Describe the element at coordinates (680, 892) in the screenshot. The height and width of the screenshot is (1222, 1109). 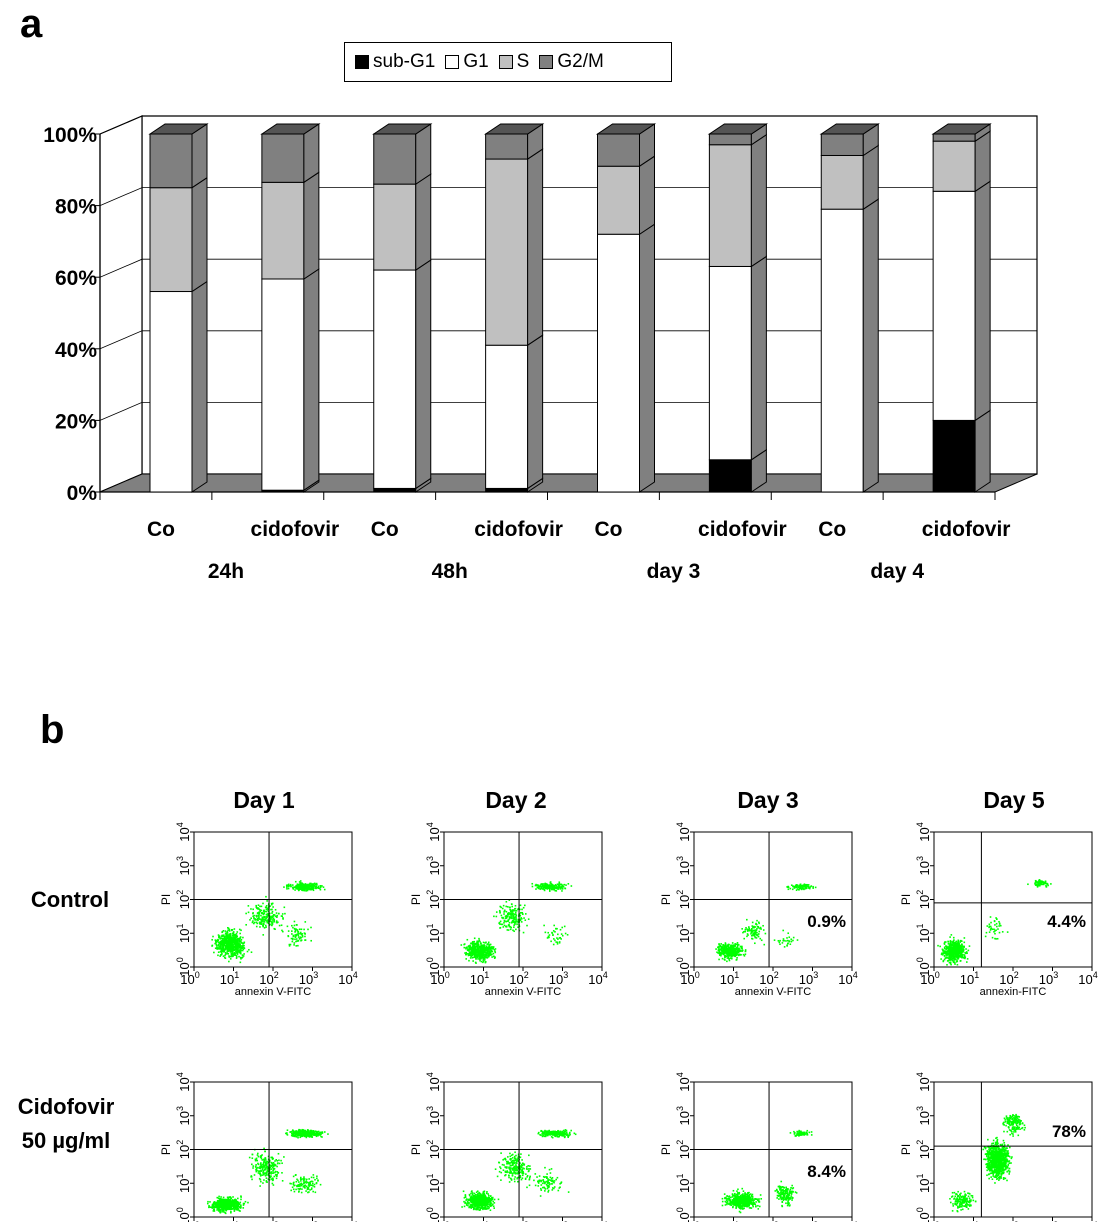
I see `tick-exponent: 2` at that location.